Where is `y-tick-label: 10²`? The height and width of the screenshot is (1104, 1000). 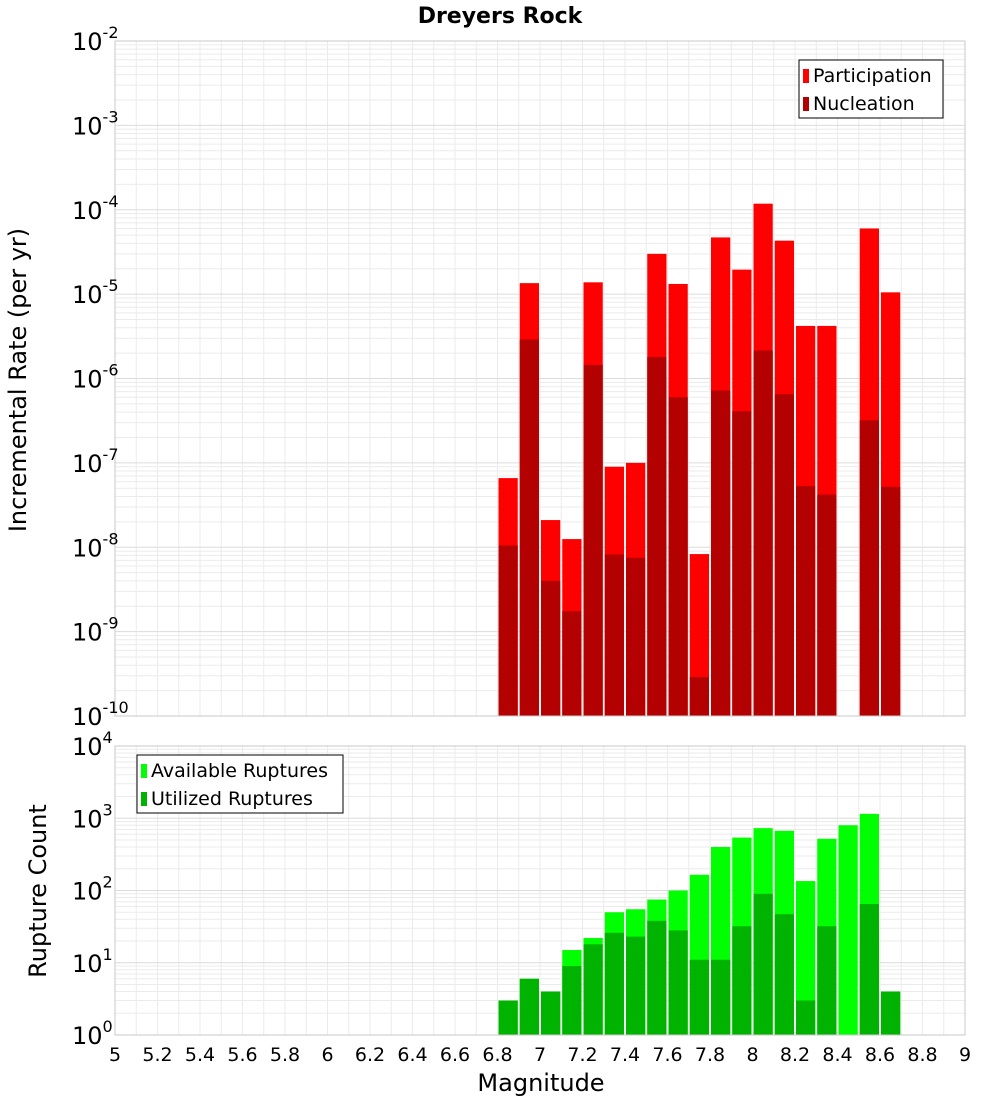 y-tick-label: 10² is located at coordinates (92, 889).